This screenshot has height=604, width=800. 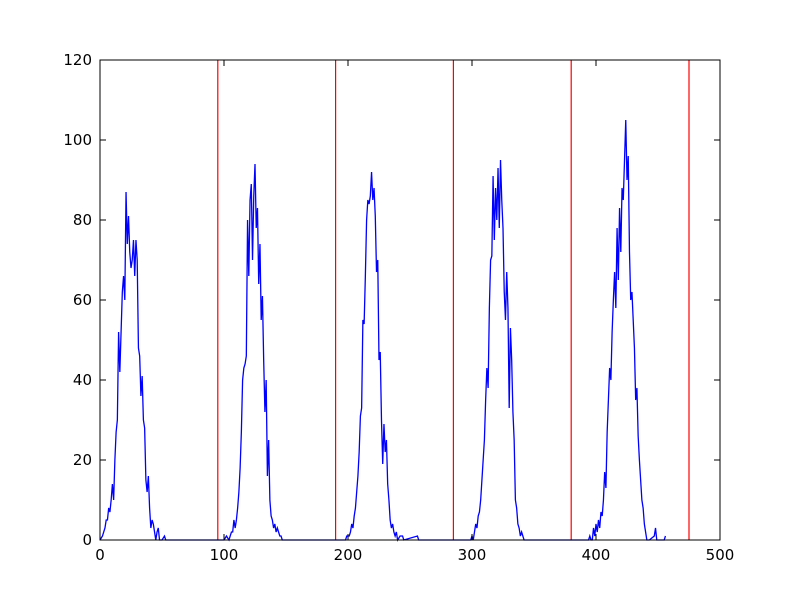 What do you see at coordinates (87, 540) in the screenshot?
I see `y-tick-label: 0` at bounding box center [87, 540].